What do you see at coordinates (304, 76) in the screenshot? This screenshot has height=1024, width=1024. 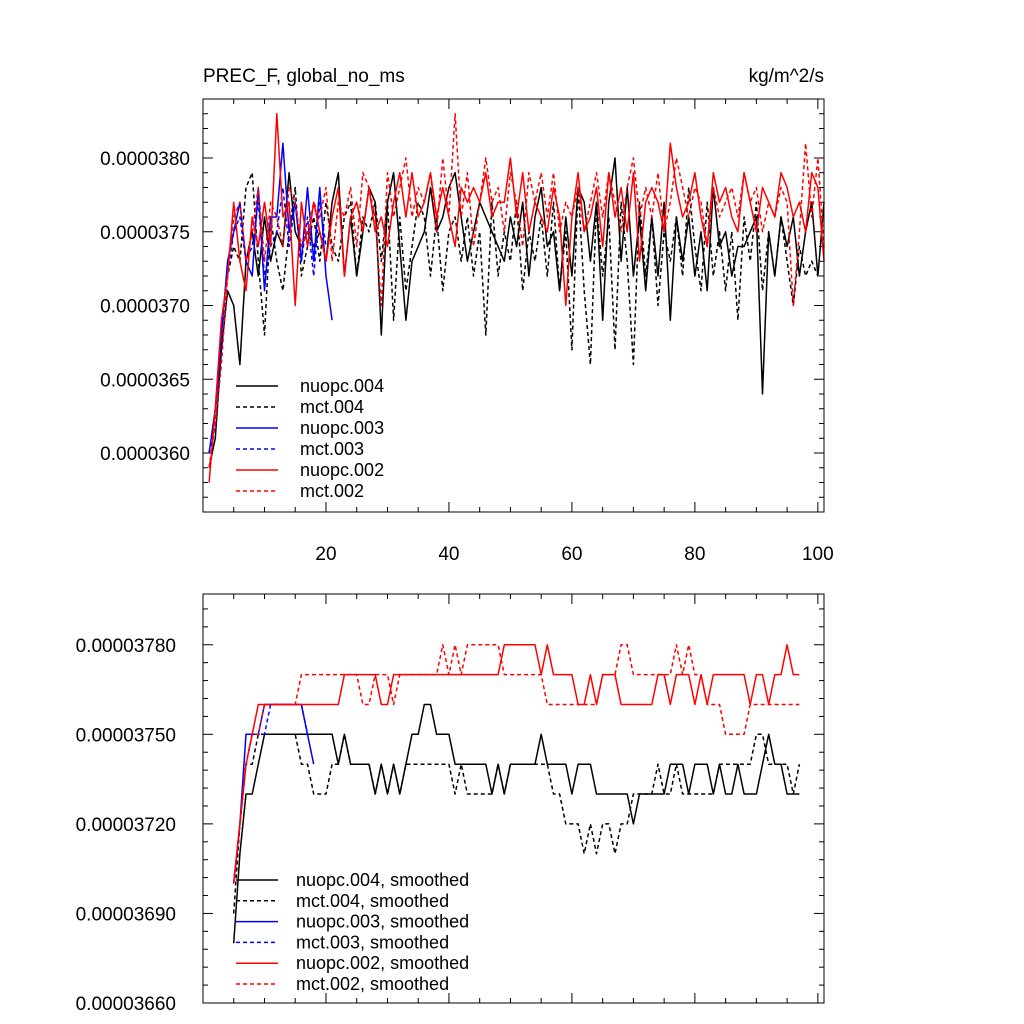 I see `chart-title: PREC_F, global_no_ms` at bounding box center [304, 76].